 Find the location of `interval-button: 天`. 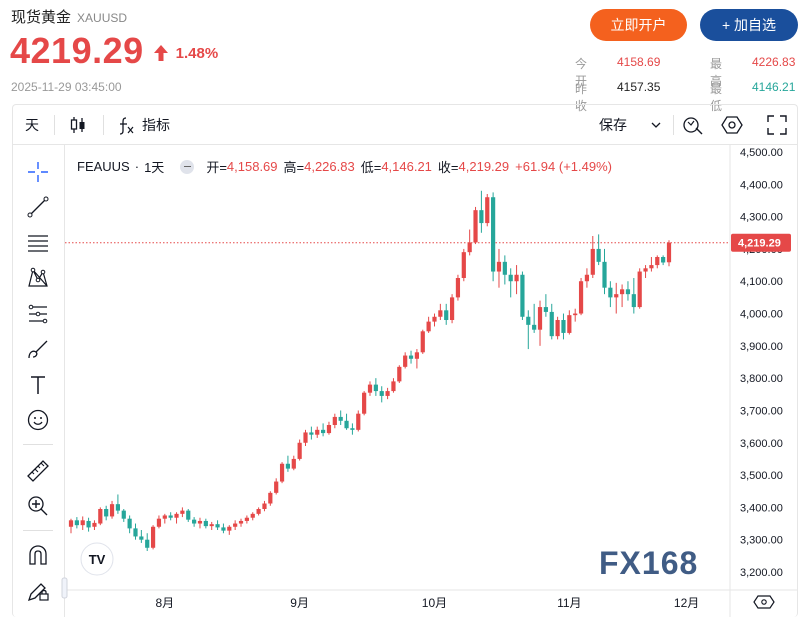

interval-button: 天 is located at coordinates (32, 125).